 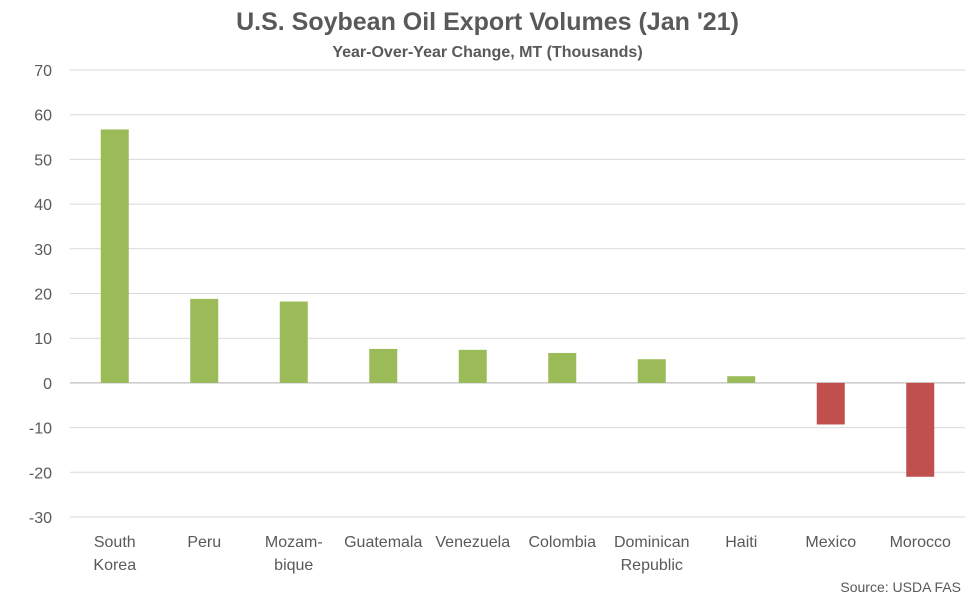 I want to click on x-category-label-line: Morocco, so click(x=920, y=542).